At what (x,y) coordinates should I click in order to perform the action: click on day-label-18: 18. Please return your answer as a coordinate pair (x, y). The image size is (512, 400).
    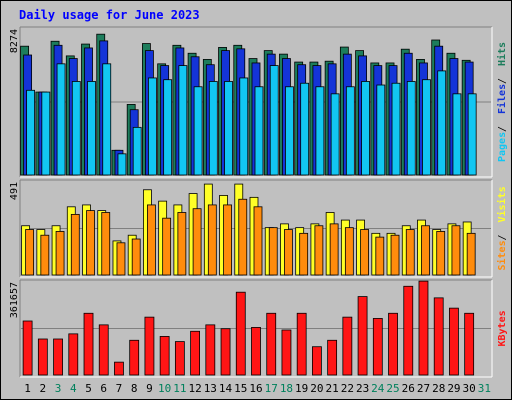
    Looking at the image, I should click on (286, 388).